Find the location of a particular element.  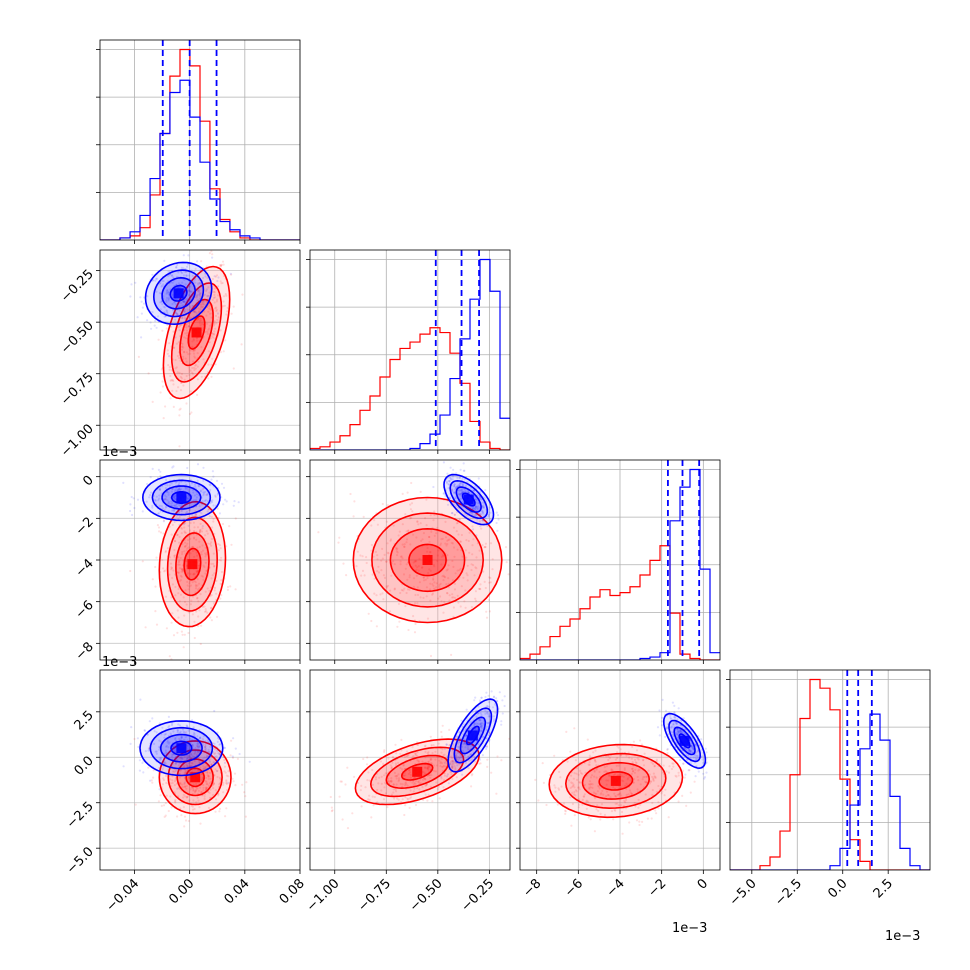

y-tick-label: −6 is located at coordinates (85, 610).